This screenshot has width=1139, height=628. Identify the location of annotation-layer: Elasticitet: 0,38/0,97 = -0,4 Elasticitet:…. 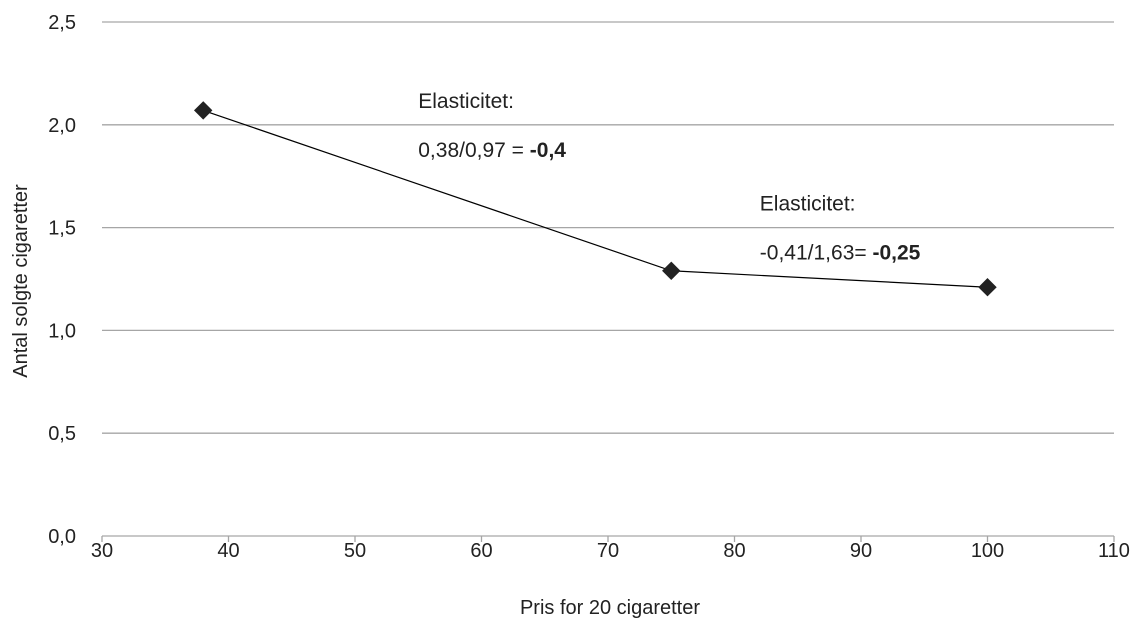
(669, 177).